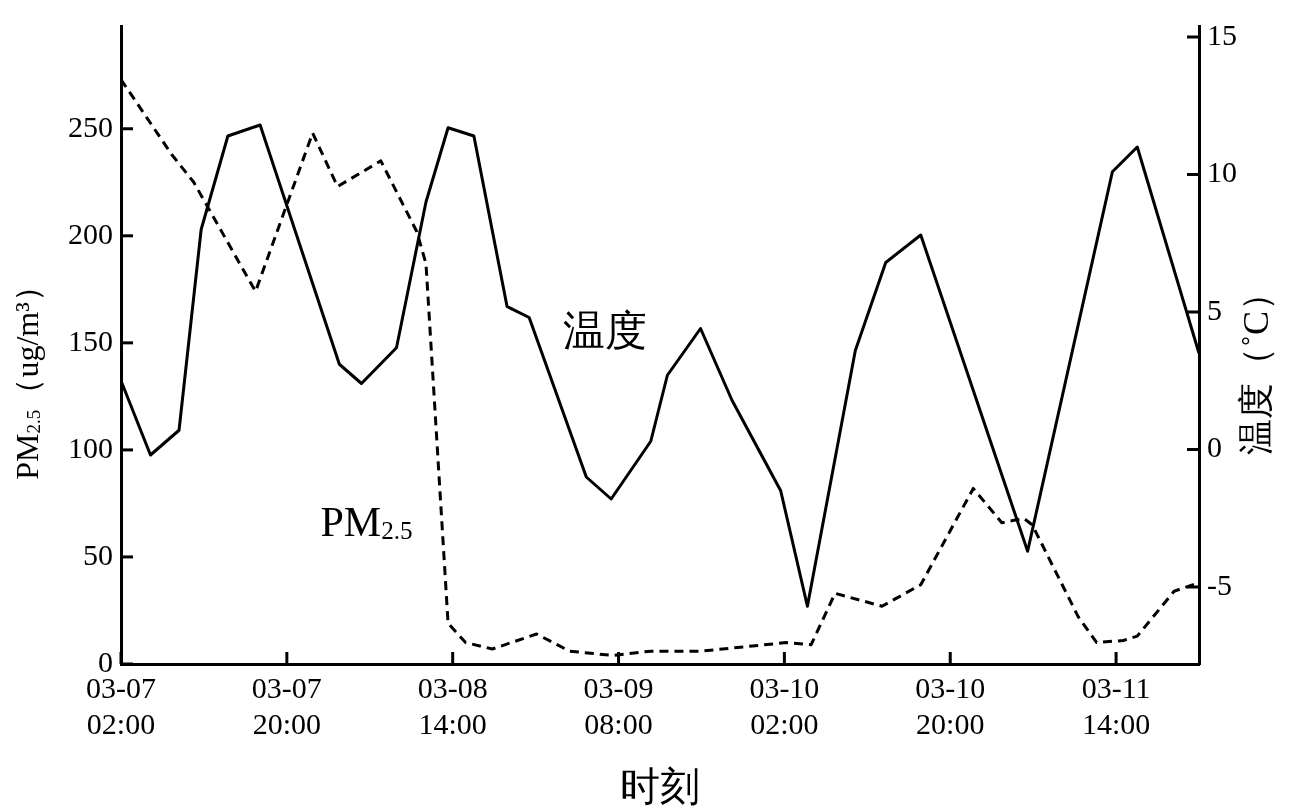 The width and height of the screenshot is (1300, 812). I want to click on y-tick-label: 200, so click(90, 233).